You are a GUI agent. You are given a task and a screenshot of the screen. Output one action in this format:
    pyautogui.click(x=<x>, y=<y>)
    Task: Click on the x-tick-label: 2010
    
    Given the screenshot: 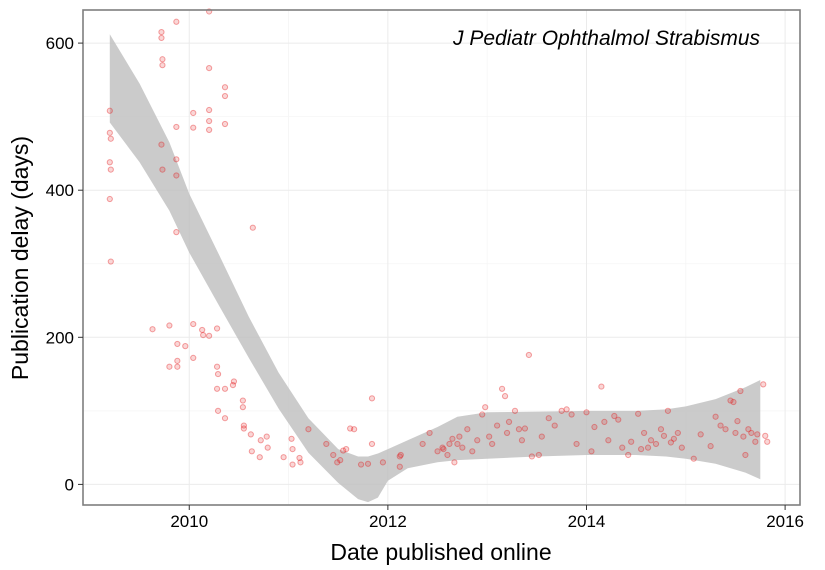 What is the action you would take?
    pyautogui.click(x=189, y=521)
    